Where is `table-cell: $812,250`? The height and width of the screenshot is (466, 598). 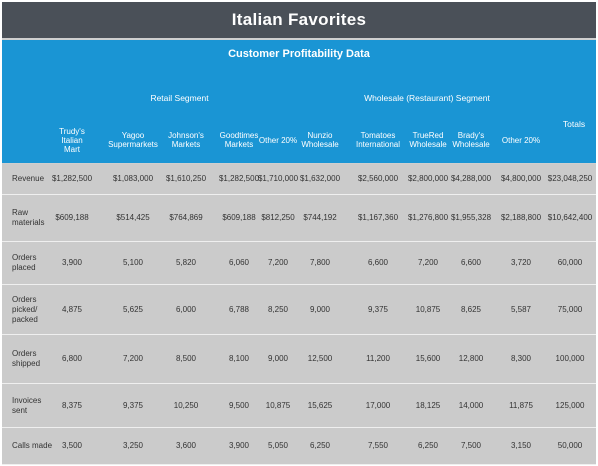
table-cell: $812,250 is located at coordinates (278, 217).